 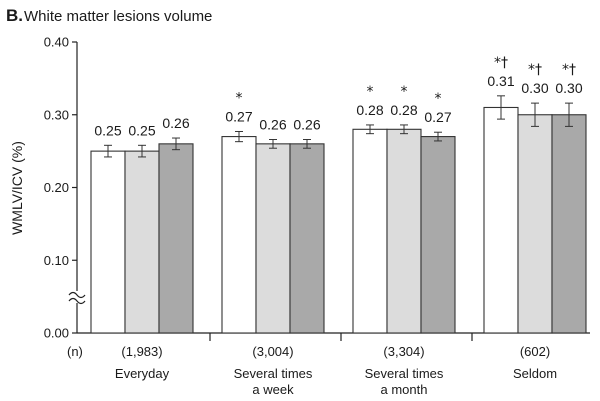 I want to click on n-label: (n), so click(x=75, y=351).